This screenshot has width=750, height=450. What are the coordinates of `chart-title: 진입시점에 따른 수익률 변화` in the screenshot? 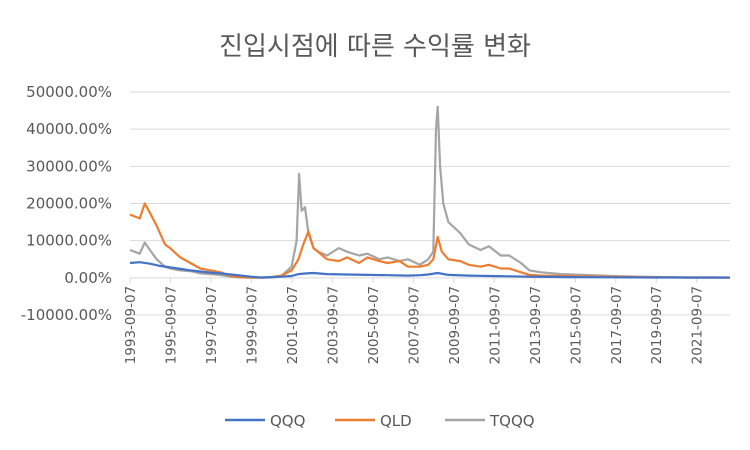 It's located at (375, 47).